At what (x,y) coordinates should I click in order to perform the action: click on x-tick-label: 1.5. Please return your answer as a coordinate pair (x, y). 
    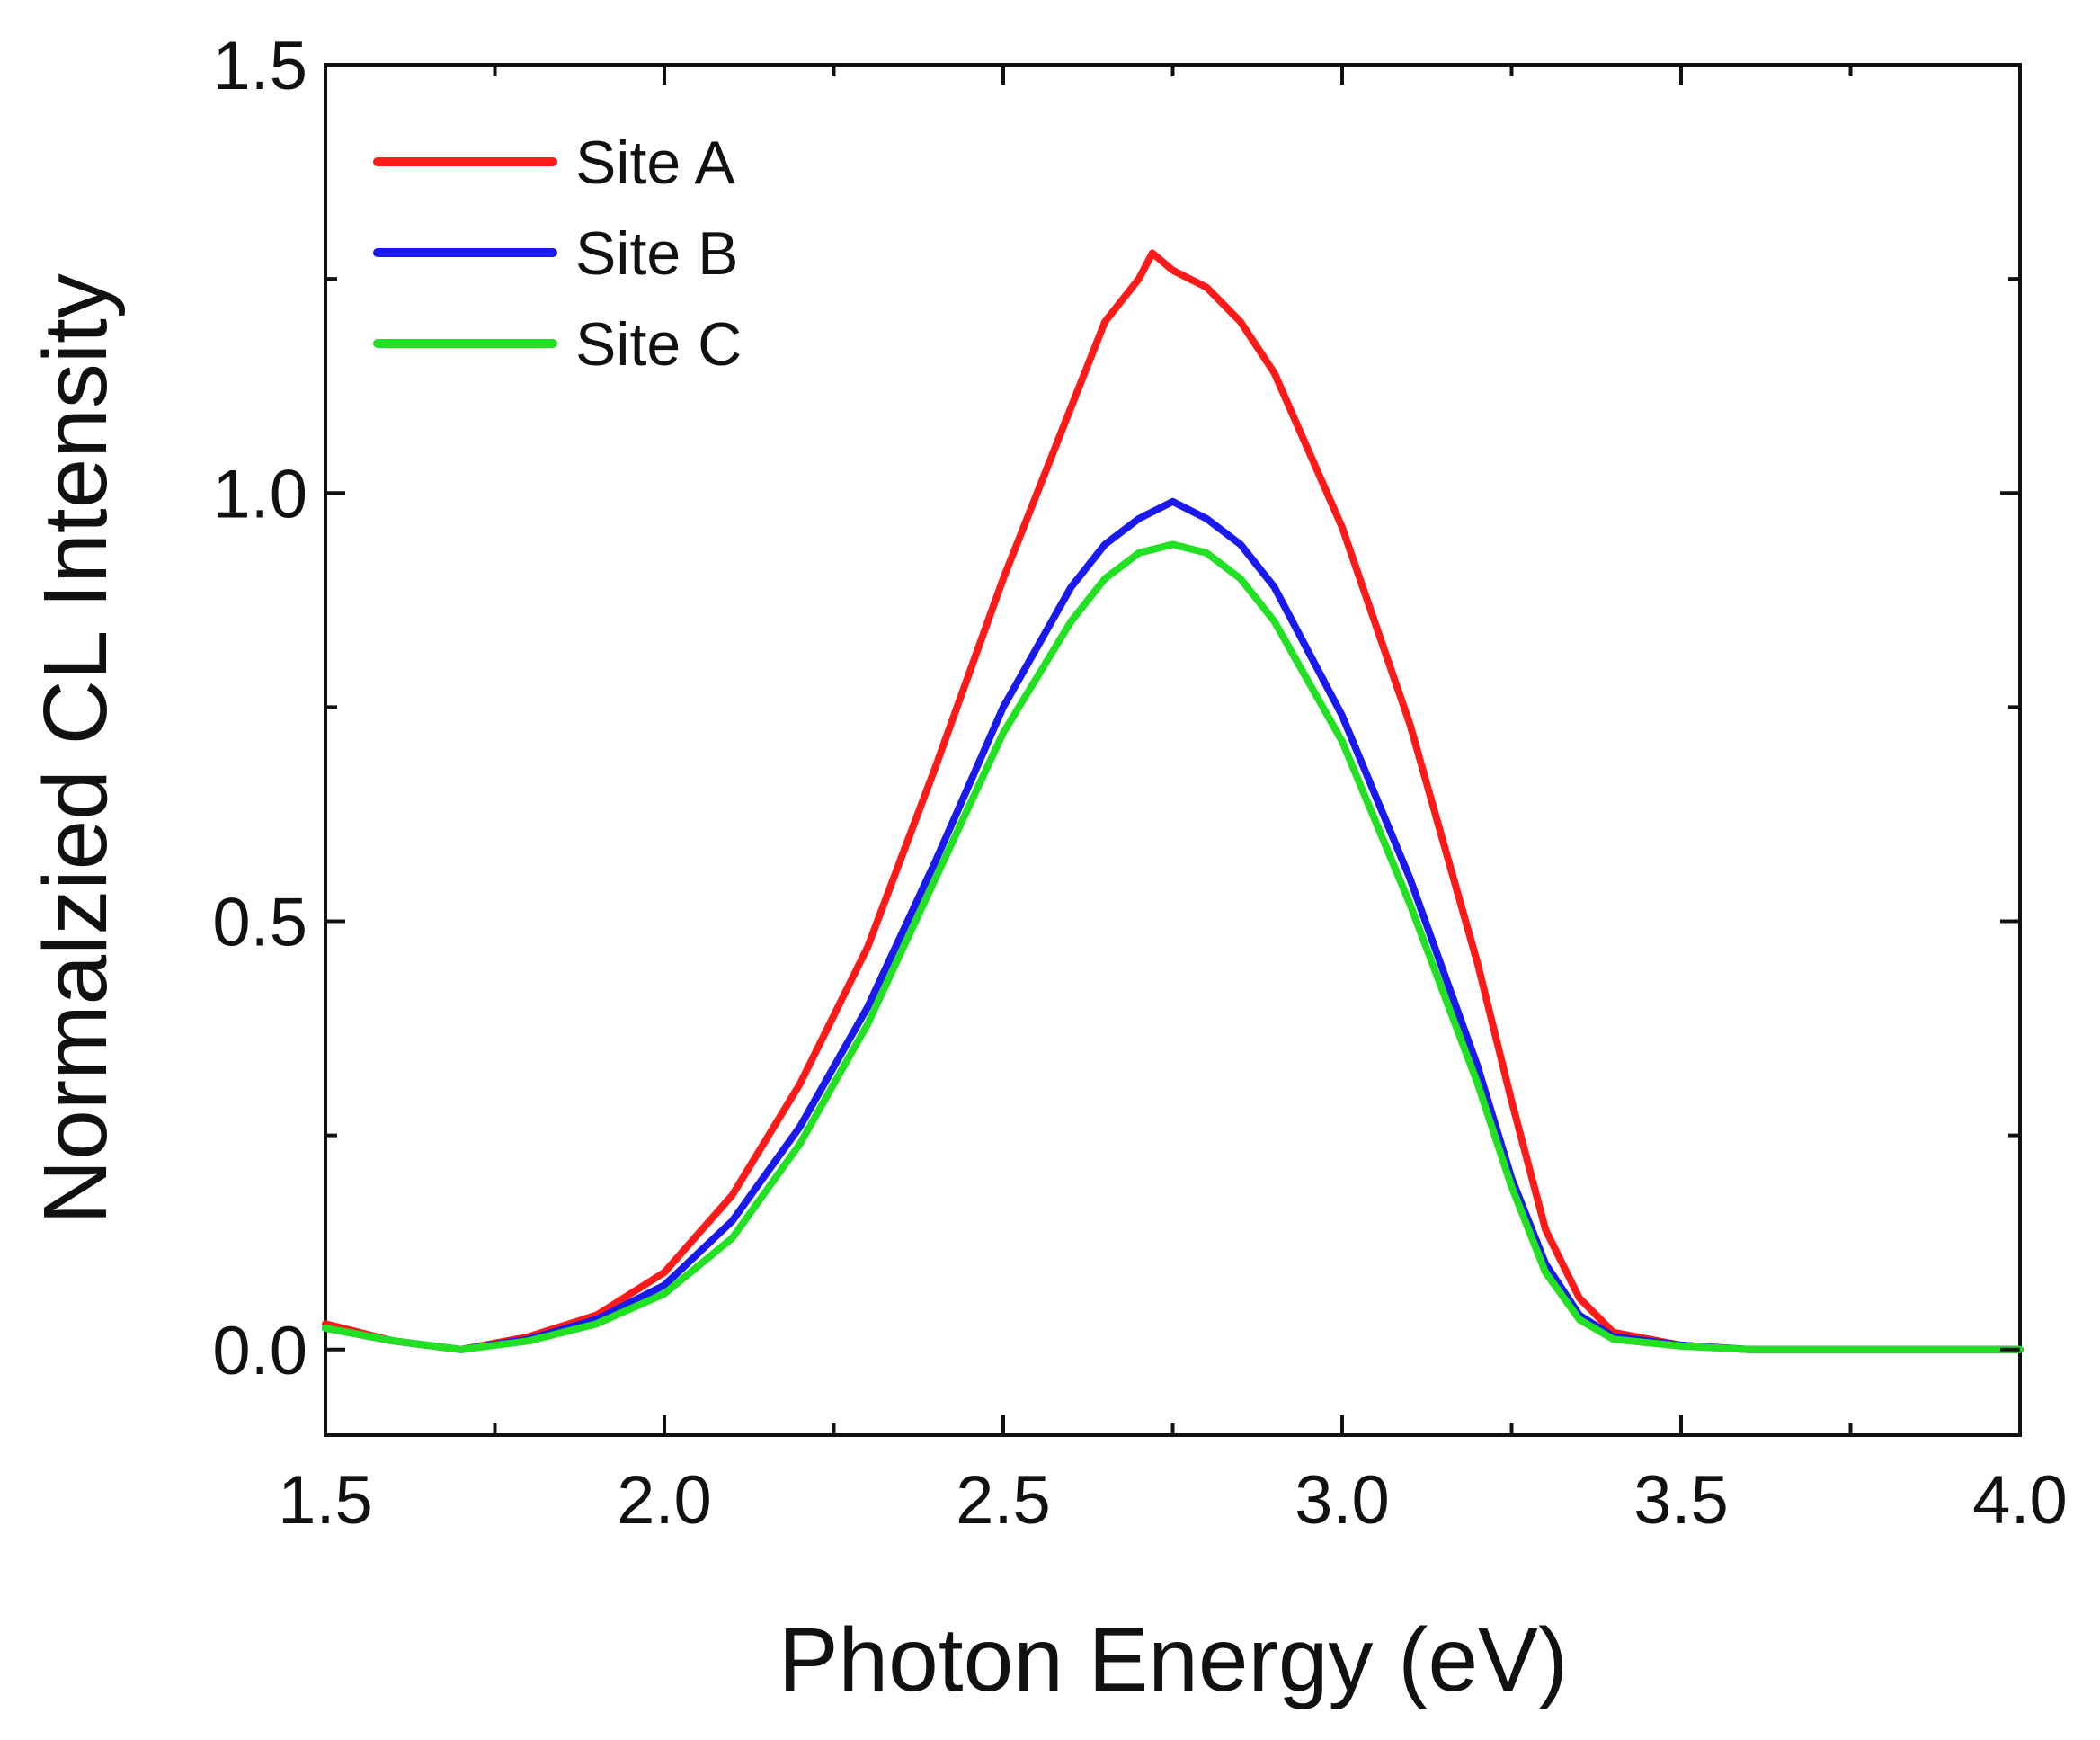
    Looking at the image, I should click on (326, 1500).